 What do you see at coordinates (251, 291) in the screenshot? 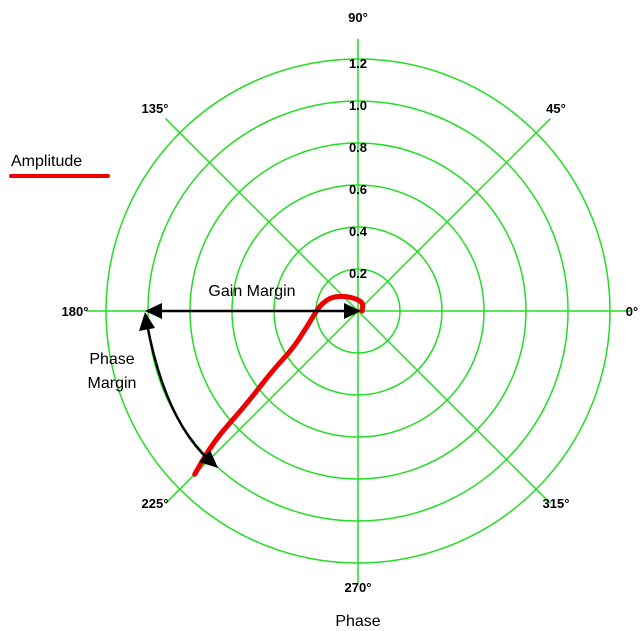
I see `gain-margin-label: Gain Margin` at bounding box center [251, 291].